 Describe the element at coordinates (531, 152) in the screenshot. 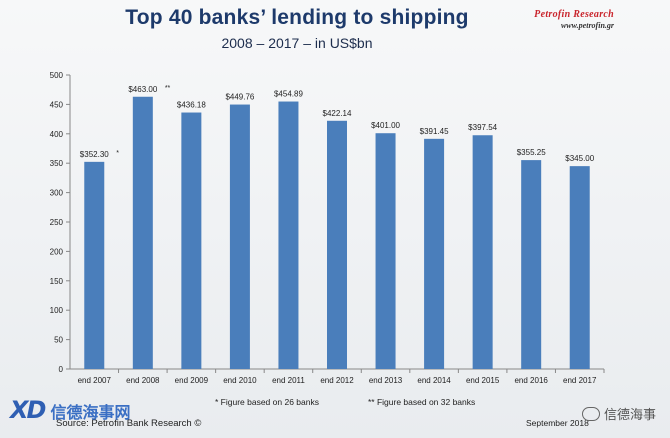

I see `data-label: $355.25` at that location.